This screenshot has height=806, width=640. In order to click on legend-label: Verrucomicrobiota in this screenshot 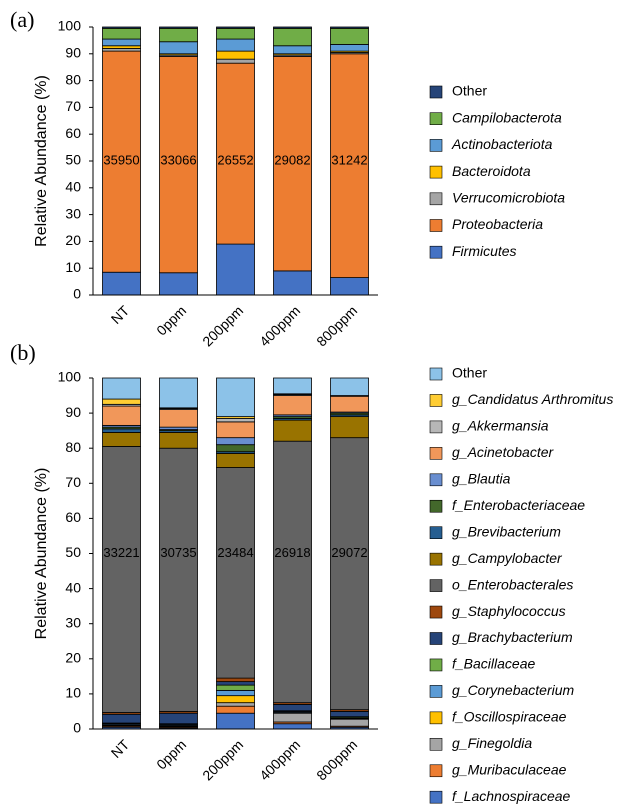, I will do `click(508, 198)`.